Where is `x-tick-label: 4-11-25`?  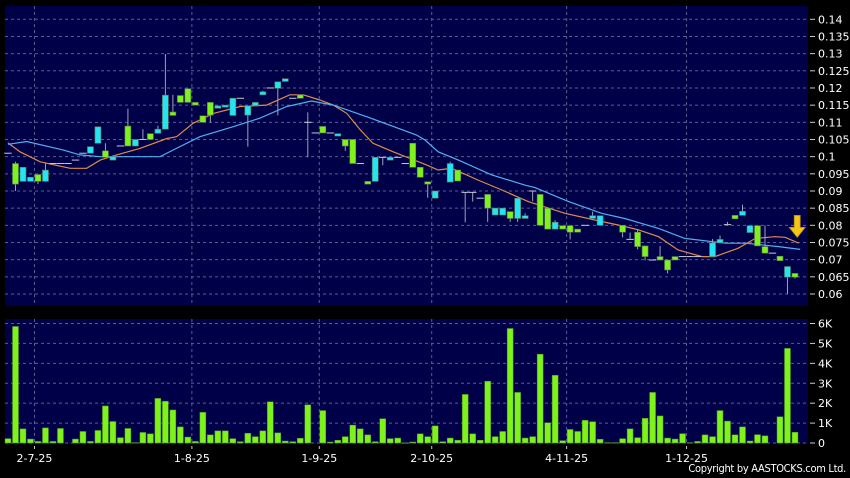 x-tick-label: 4-11-25 is located at coordinates (566, 458).